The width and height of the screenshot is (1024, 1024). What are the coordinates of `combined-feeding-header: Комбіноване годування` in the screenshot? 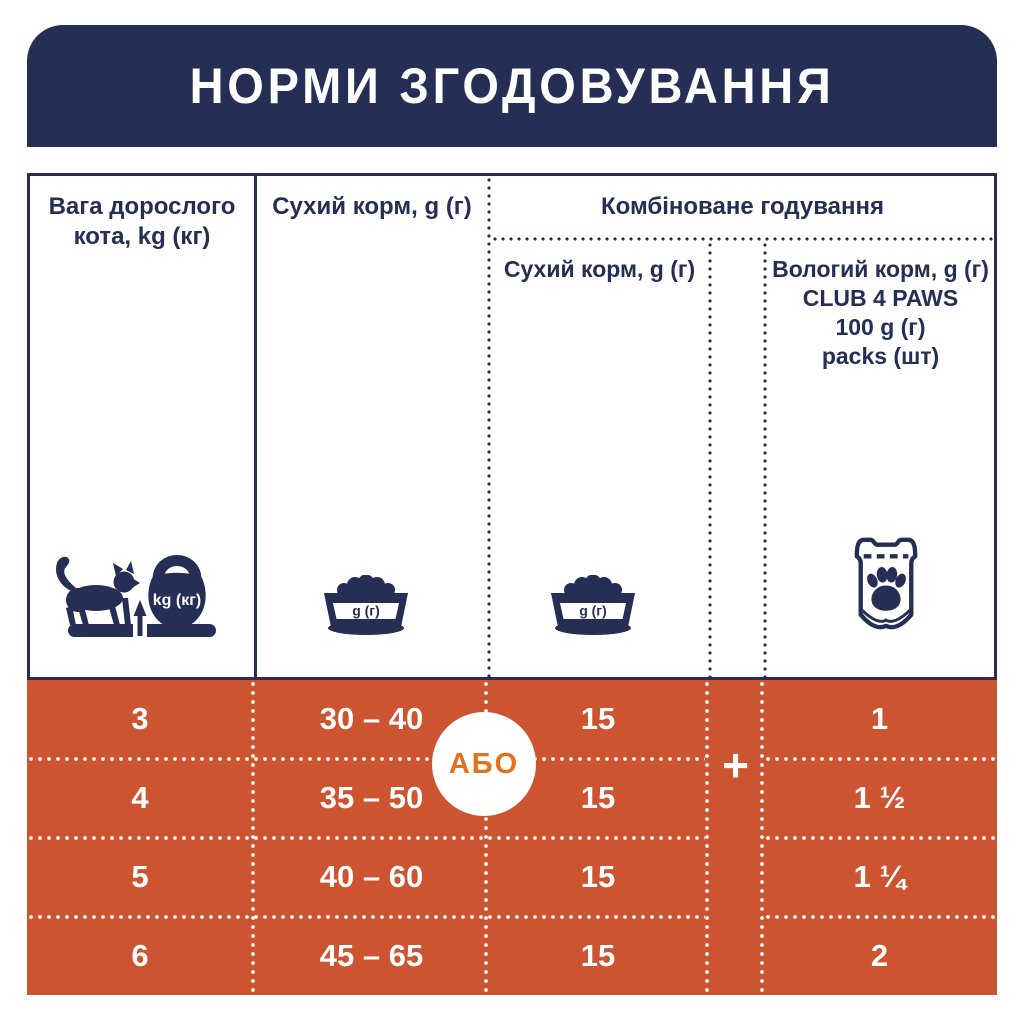 It's located at (742, 206).